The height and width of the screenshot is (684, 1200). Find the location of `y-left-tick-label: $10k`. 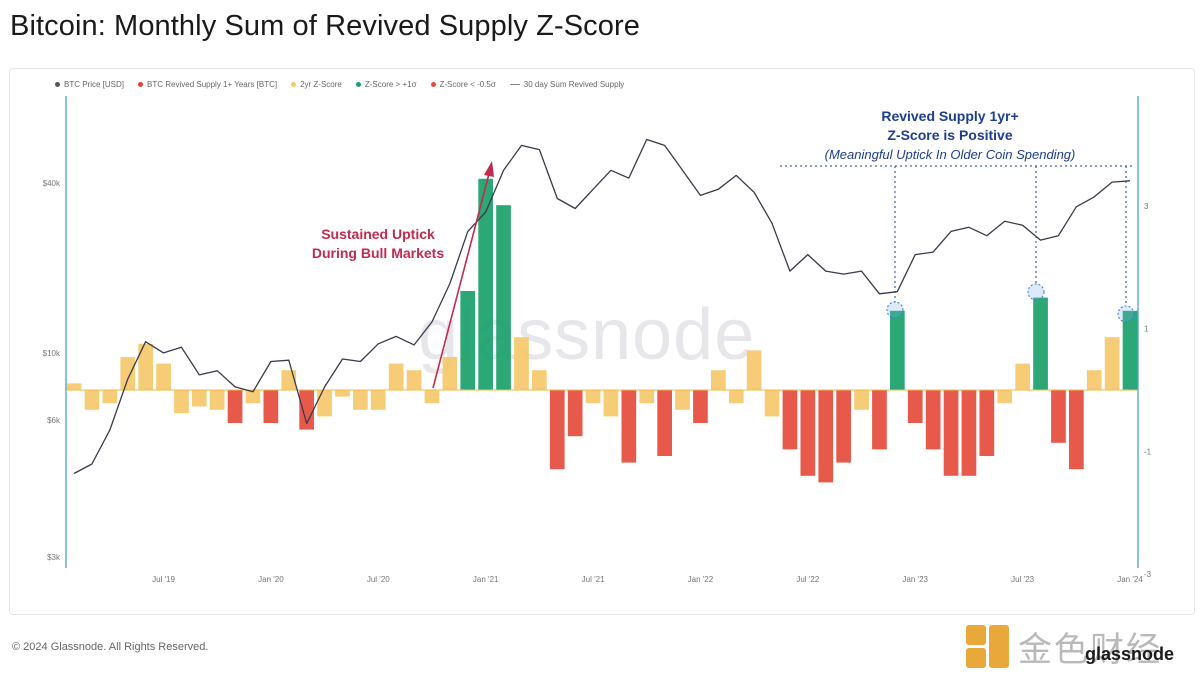

y-left-tick-label: $10k is located at coordinates (52, 353).